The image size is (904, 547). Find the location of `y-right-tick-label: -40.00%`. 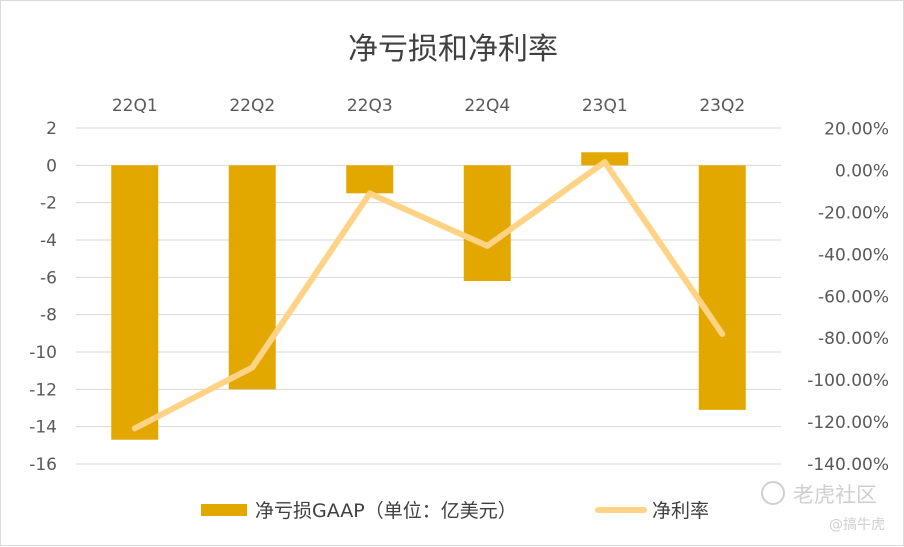

y-right-tick-label: -40.00% is located at coordinates (853, 255).